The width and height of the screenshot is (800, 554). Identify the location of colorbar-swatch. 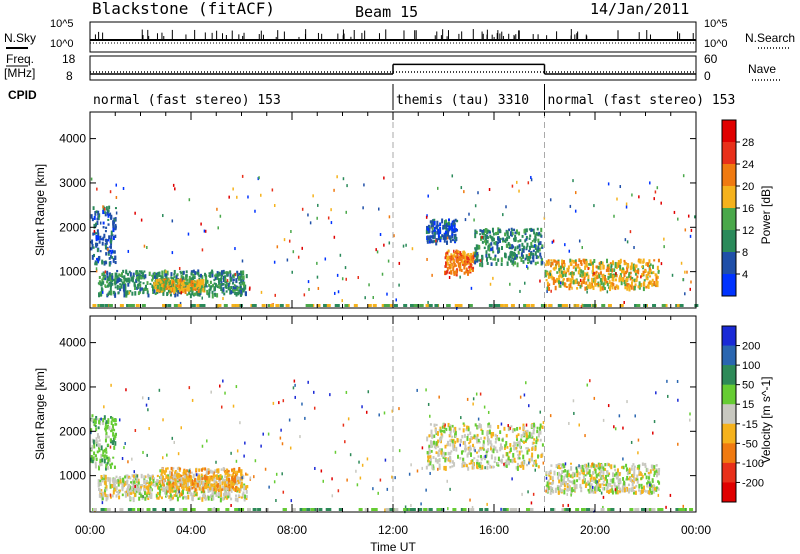
(729, 433).